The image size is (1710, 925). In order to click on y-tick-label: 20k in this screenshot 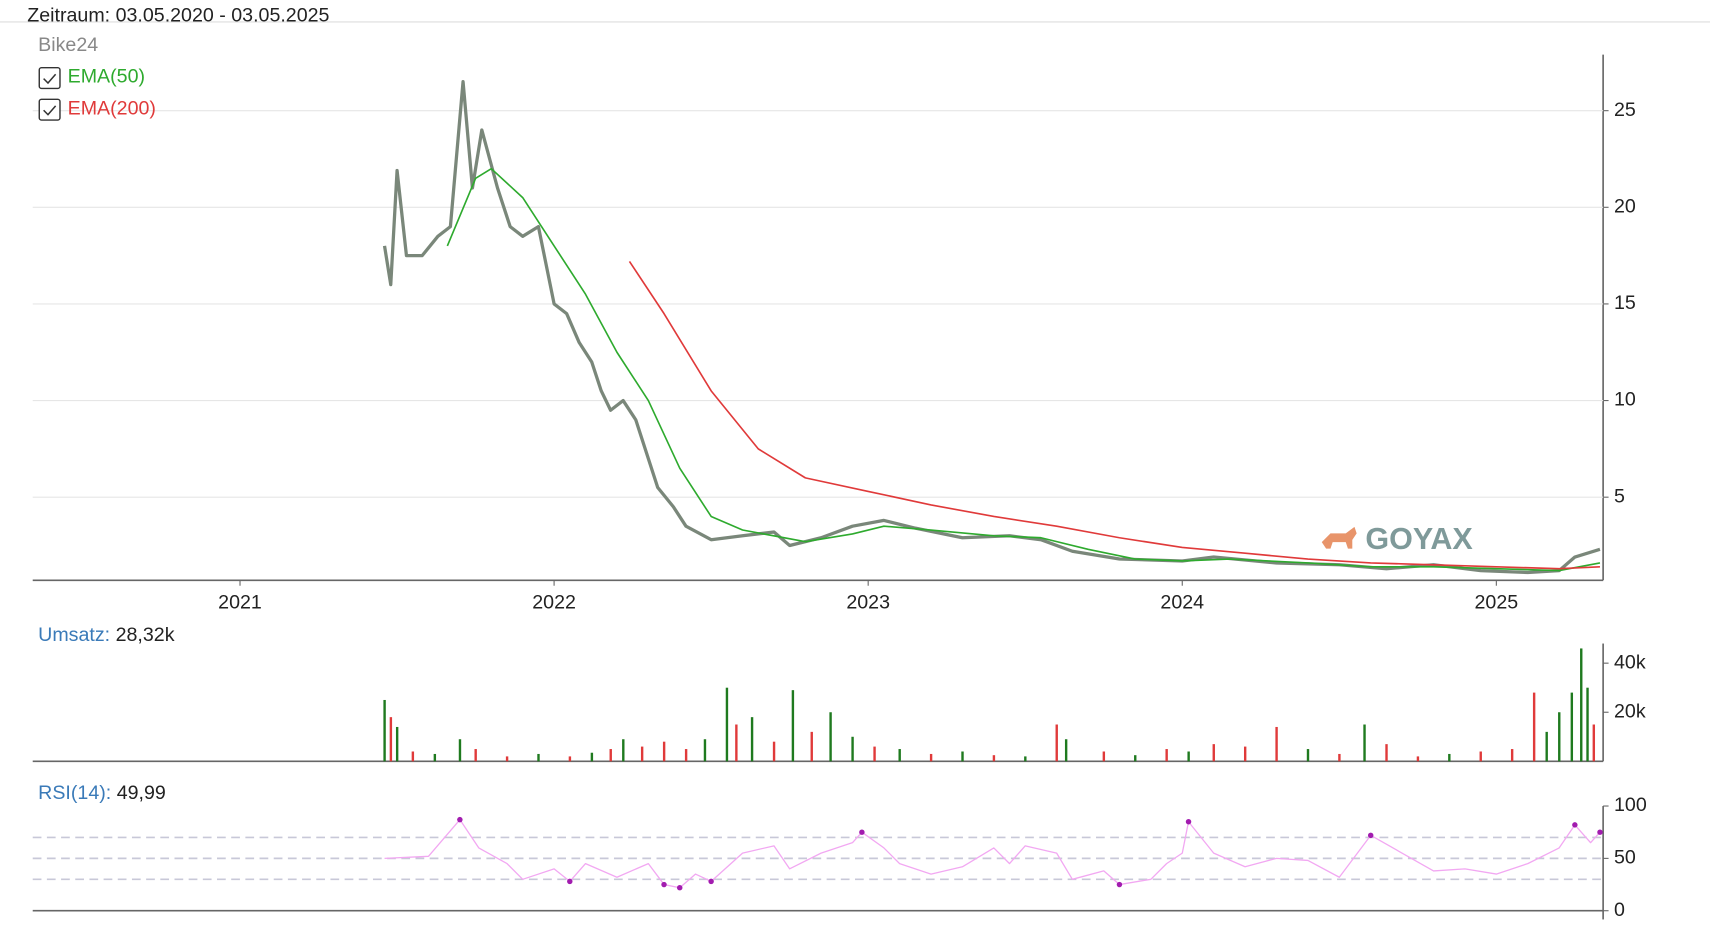, I will do `click(1630, 711)`.